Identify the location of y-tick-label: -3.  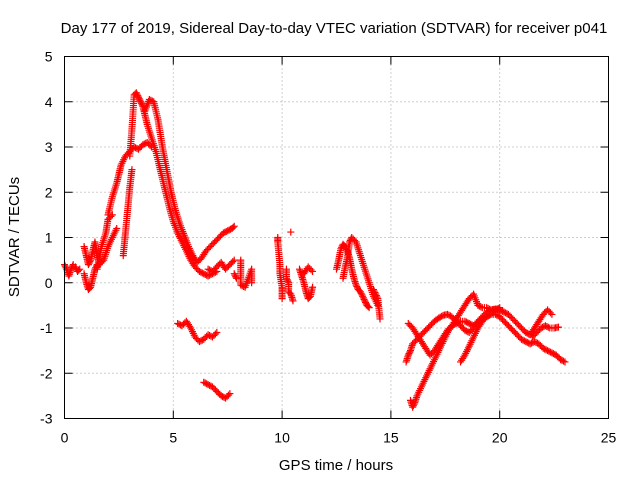
(46, 419).